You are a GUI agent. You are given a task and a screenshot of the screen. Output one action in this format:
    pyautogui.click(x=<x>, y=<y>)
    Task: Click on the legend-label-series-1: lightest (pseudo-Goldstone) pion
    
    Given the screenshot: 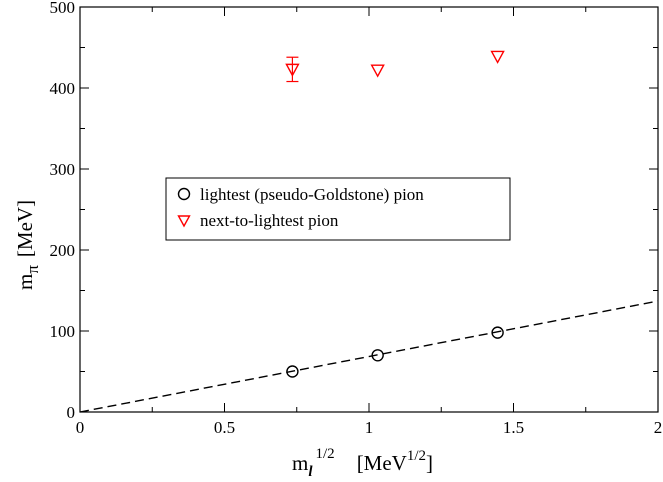 What is the action you would take?
    pyautogui.click(x=312, y=194)
    